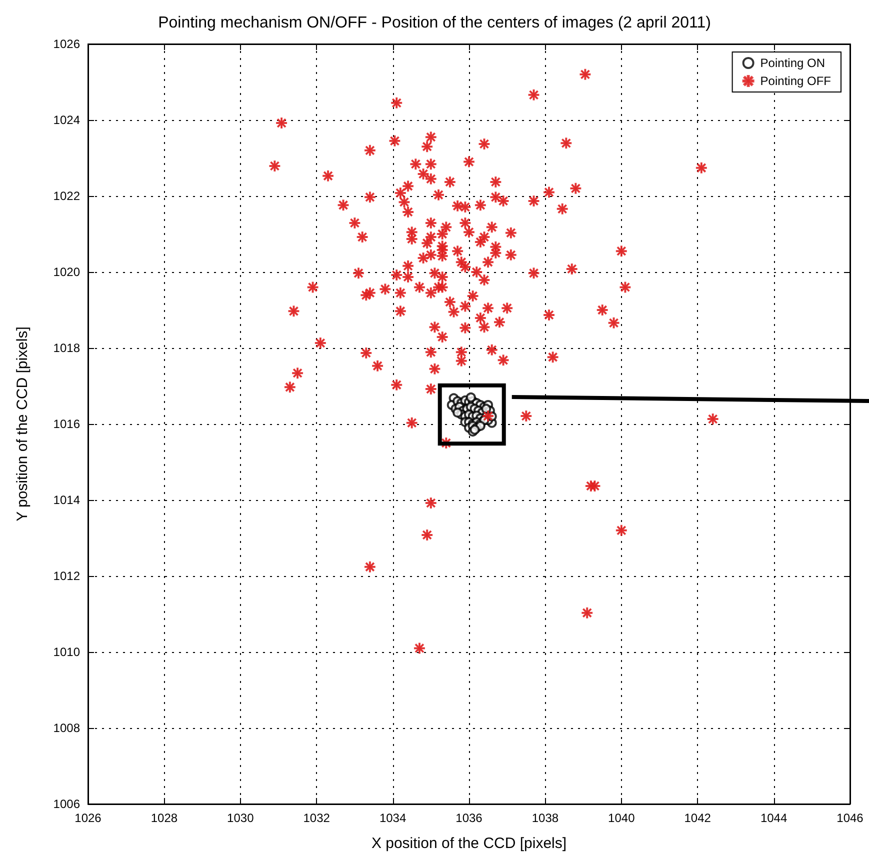 This screenshot has height=860, width=869. I want to click on legend-label: Pointing OFF, so click(796, 81).